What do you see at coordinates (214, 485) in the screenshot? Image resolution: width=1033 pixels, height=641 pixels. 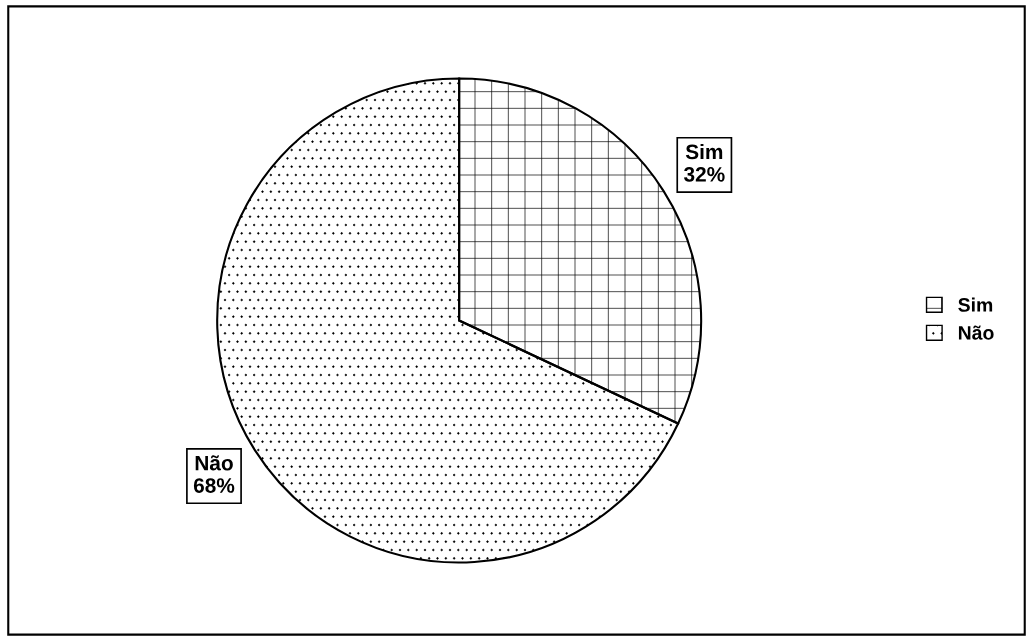 I see `data-label: 68%` at bounding box center [214, 485].